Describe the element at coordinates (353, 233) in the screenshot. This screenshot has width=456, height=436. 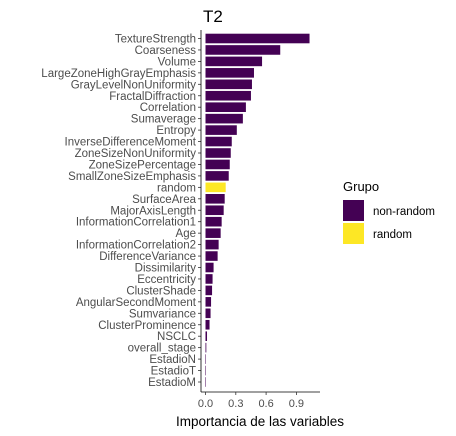
I see `legend-swatch-random` at that location.